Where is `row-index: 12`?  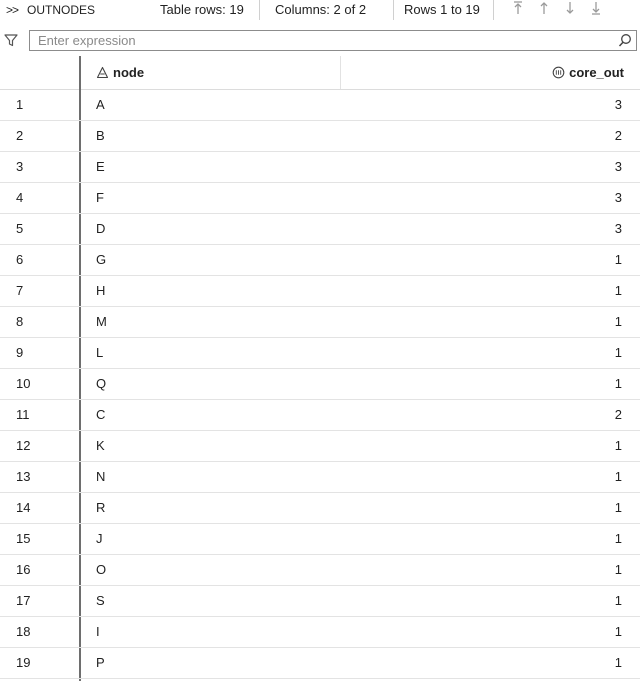 row-index: 12 is located at coordinates (23, 445).